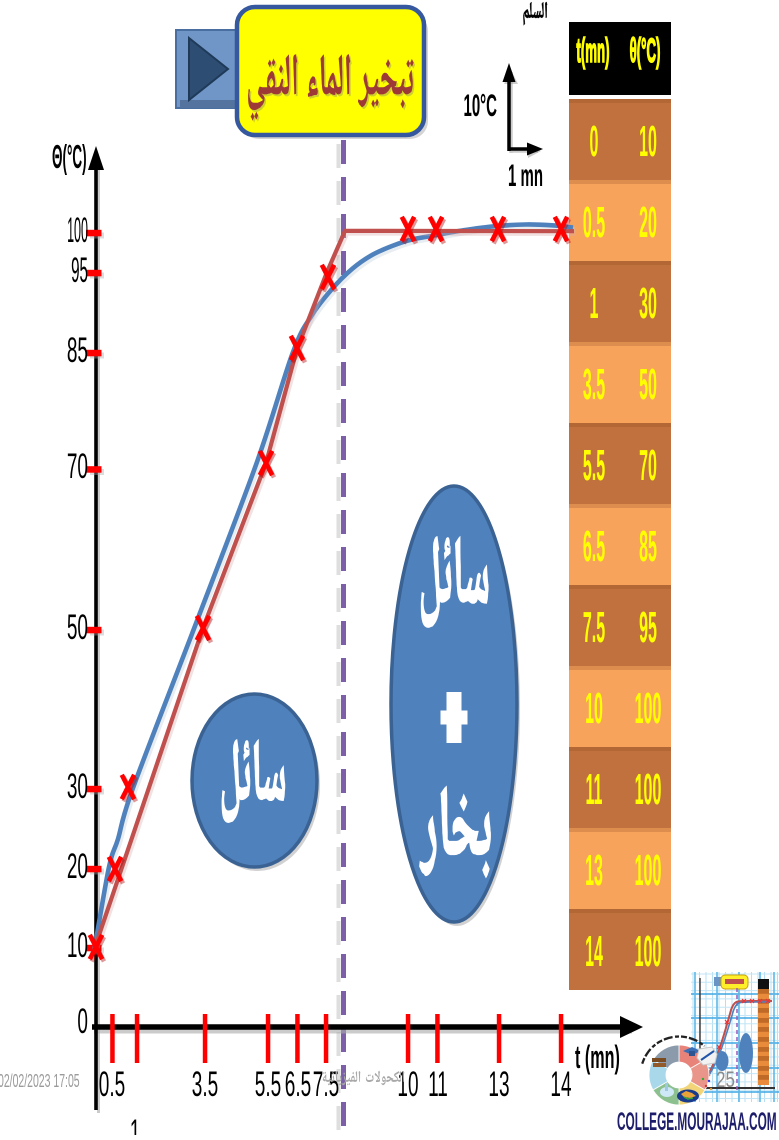  Describe the element at coordinates (40, 1081) in the screenshot. I see `svg-text: 02/02/2023 17:05` at that location.